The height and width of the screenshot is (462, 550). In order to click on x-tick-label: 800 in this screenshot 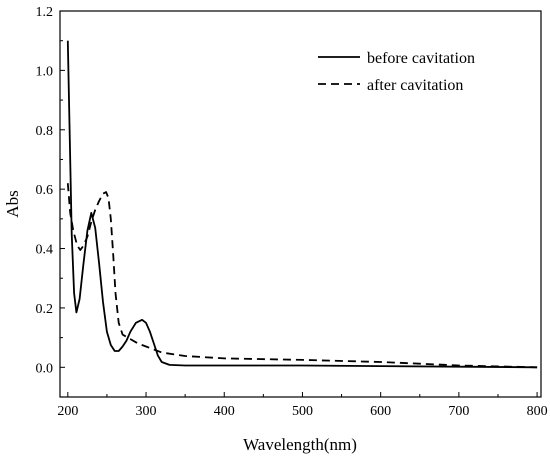, I will do `click(537, 411)`.